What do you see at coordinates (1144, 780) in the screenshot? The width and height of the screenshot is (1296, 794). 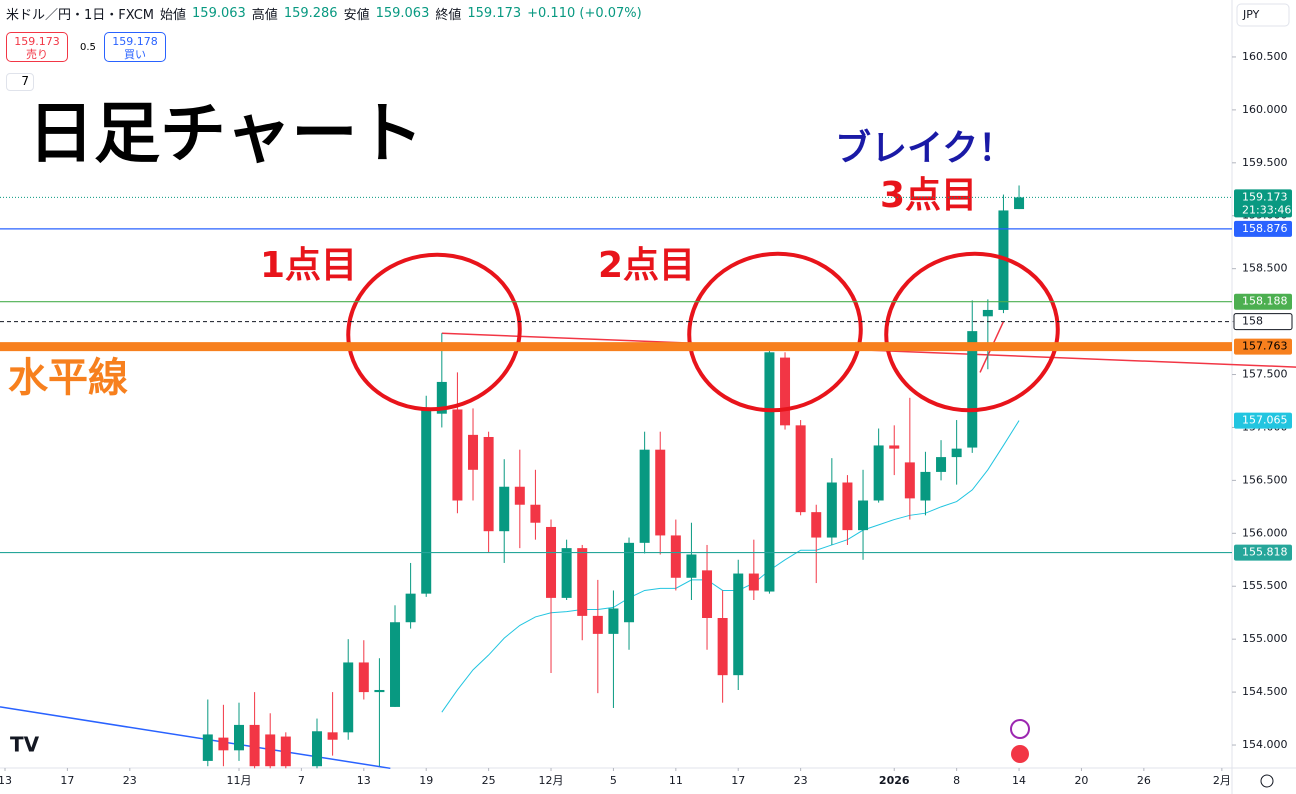 I see `x-tick-label: 26` at bounding box center [1144, 780].